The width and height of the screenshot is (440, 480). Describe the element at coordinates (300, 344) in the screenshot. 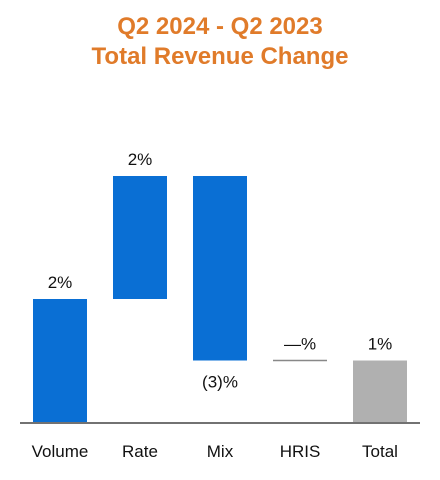

I see `data-label-hris: —%` at that location.